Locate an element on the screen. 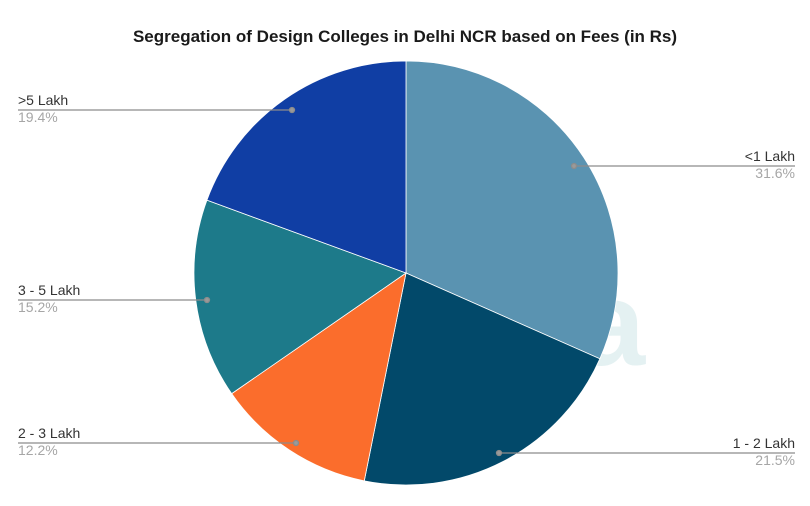  pie-slice-5-lakh is located at coordinates (306, 167).